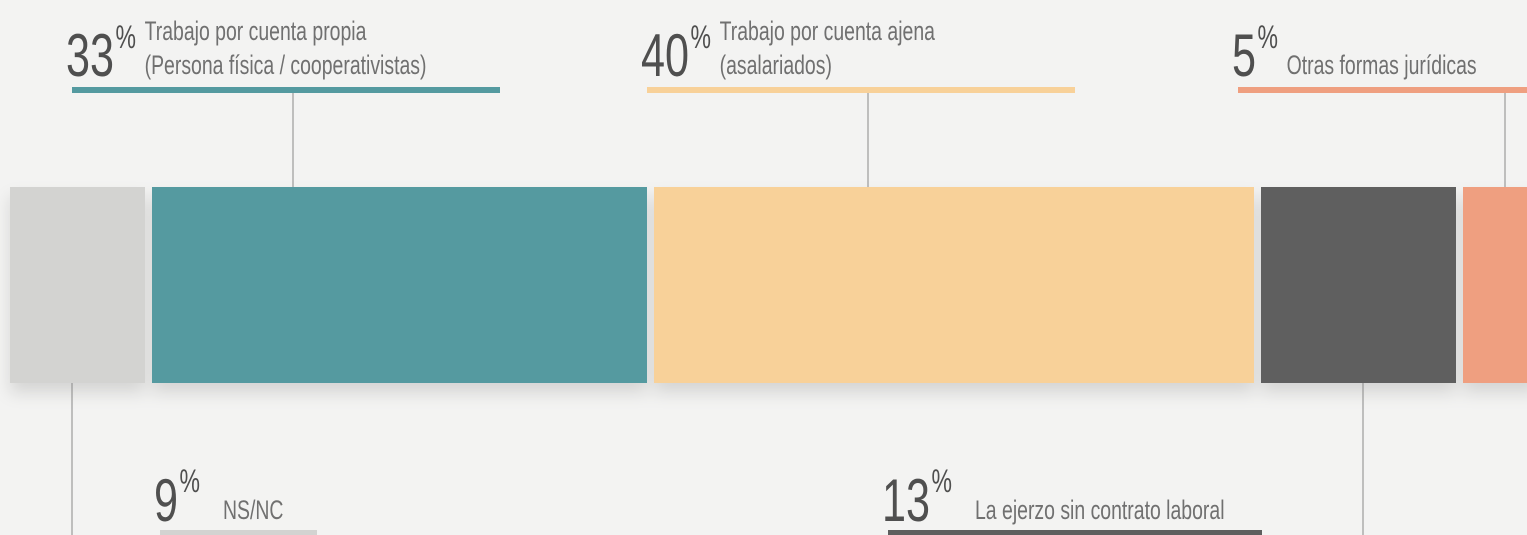 The image size is (1527, 535). Describe the element at coordinates (1244, 56) in the screenshot. I see `percent-value: 5` at that location.